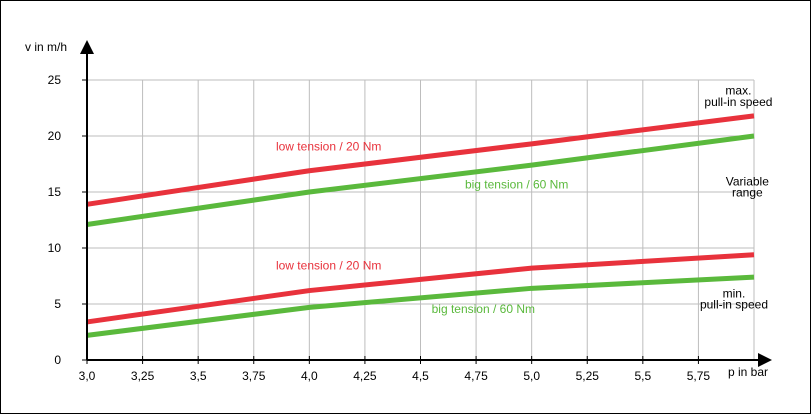 This screenshot has height=414, width=811. Describe the element at coordinates (365, 376) in the screenshot. I see `x-tick-label: 4,25` at that location.